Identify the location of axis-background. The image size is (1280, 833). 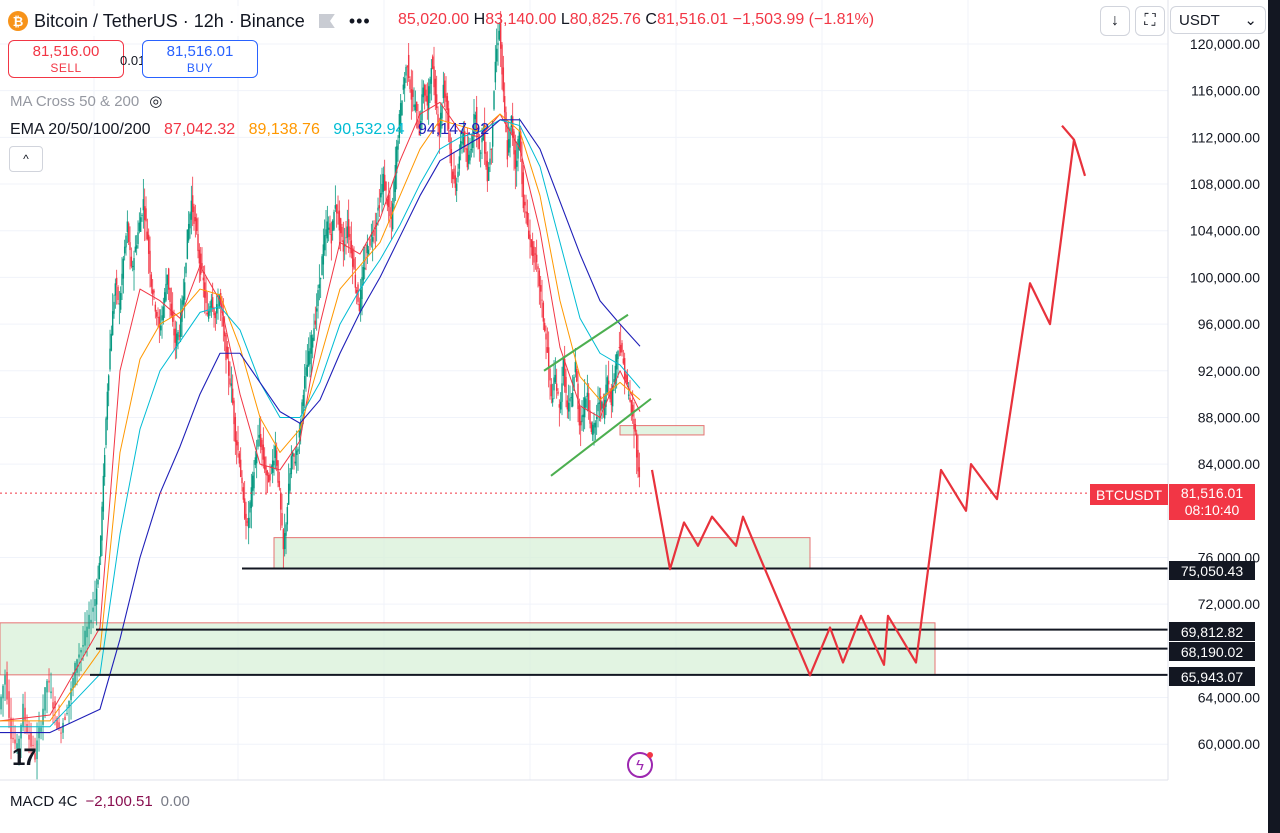
(1224, 416).